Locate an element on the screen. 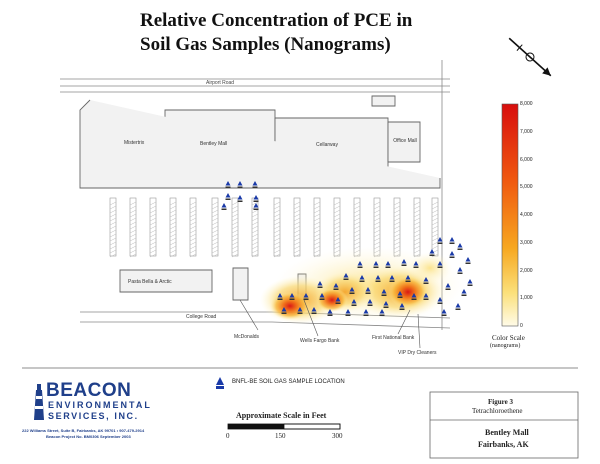  company-address-2: Beacon Project No. BM0306 September 2003 is located at coordinates (88, 436).